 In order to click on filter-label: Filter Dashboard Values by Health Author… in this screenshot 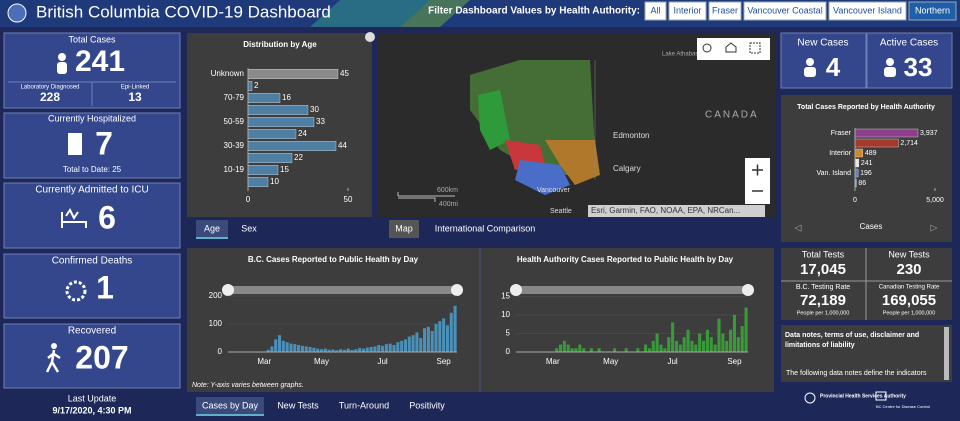, I will do `click(534, 11)`.